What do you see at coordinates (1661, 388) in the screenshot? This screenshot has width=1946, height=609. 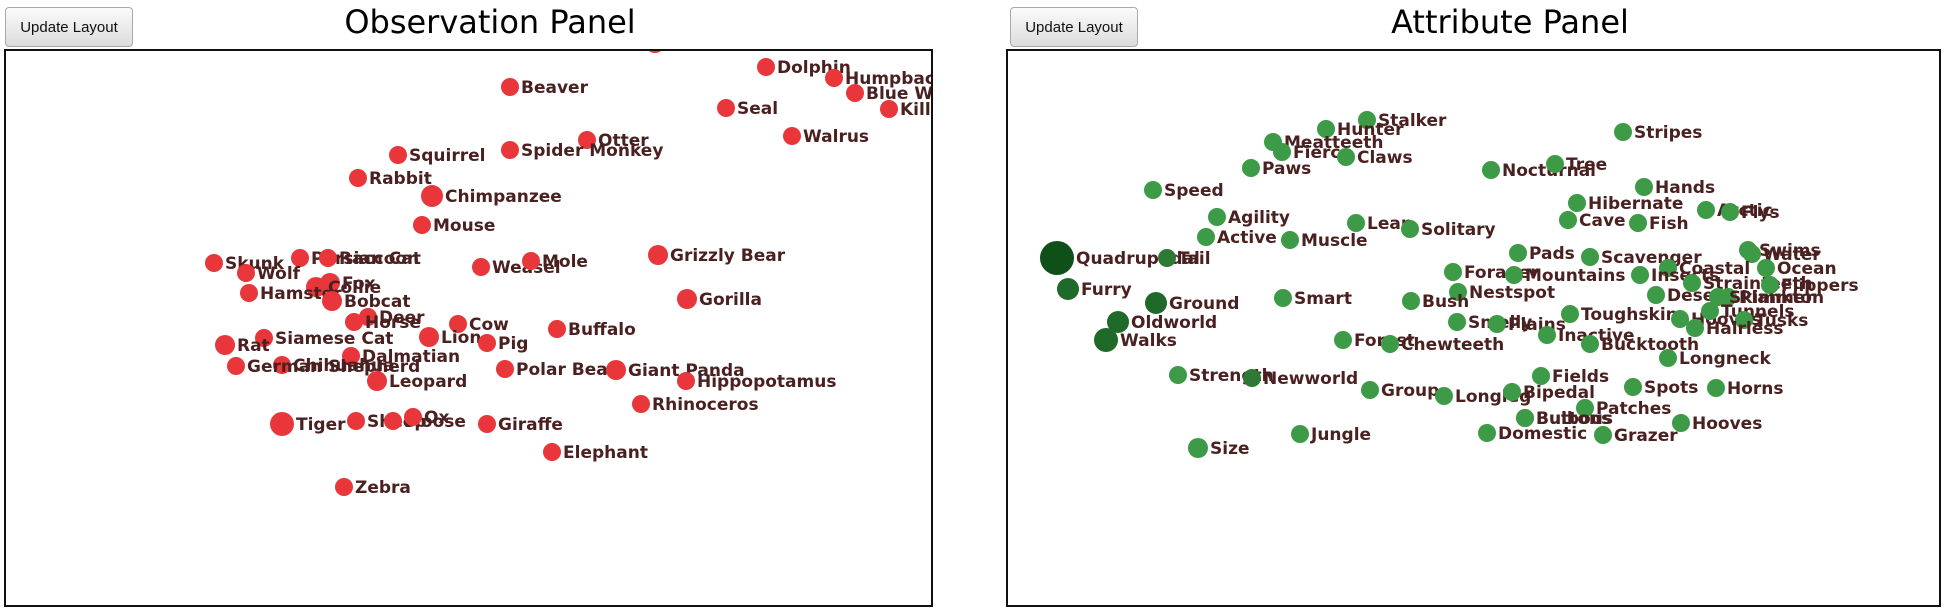 I see `attribute-node-spots: Spots` at bounding box center [1661, 388].